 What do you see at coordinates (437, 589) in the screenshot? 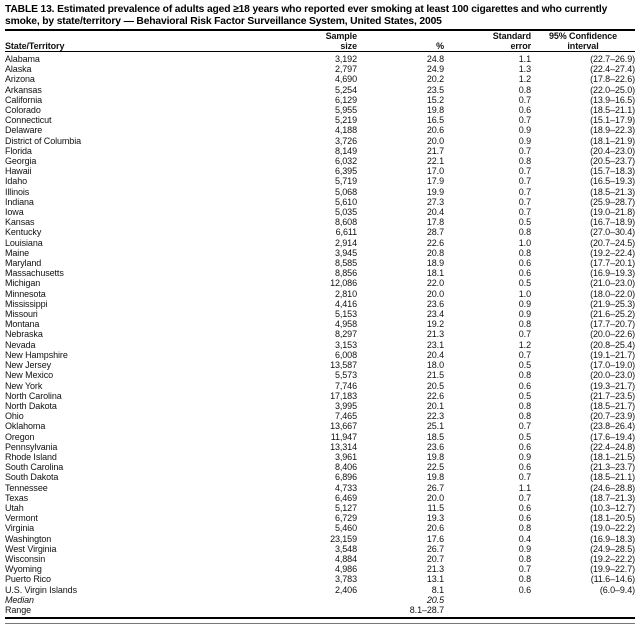
I see `cell-pct: 8.1` at bounding box center [437, 589].